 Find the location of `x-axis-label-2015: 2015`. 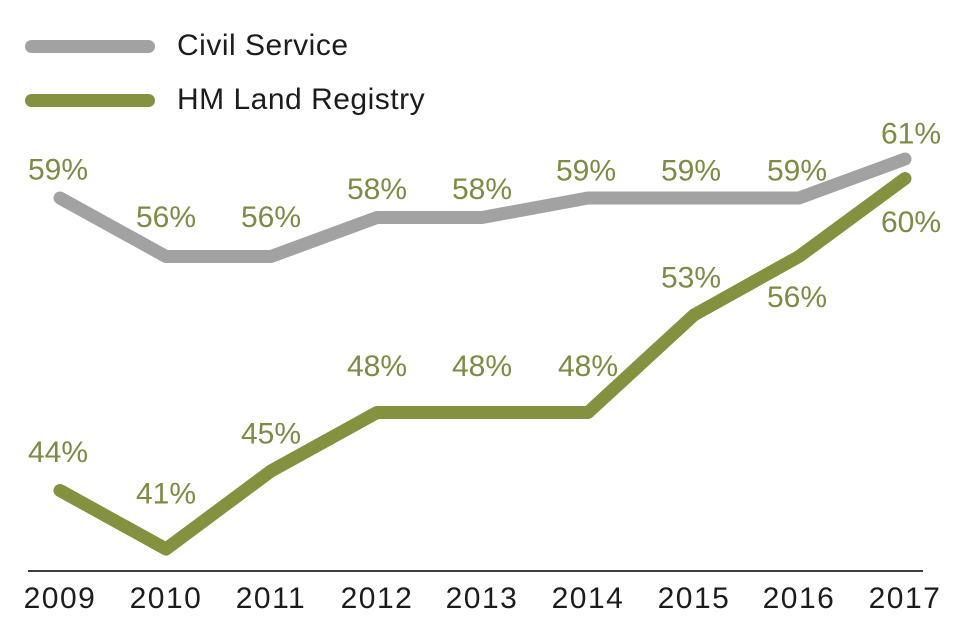

x-axis-label-2015: 2015 is located at coordinates (694, 598).